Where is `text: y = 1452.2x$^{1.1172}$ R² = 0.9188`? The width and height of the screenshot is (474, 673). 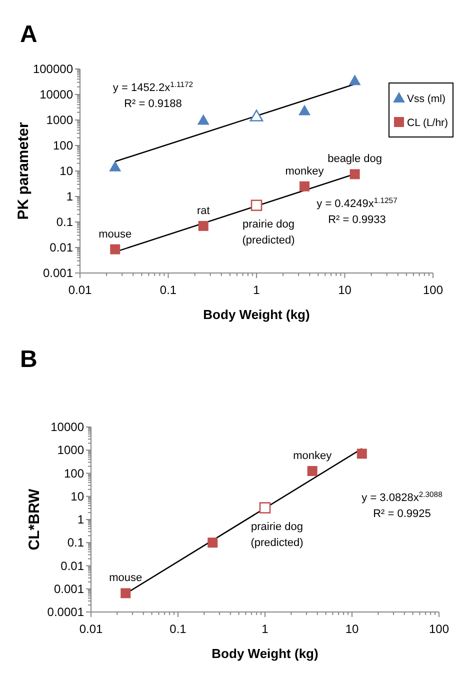 text: y = 1452.2x$^{1.1172}$ R² = 0.9188 is located at coordinates (153, 95).